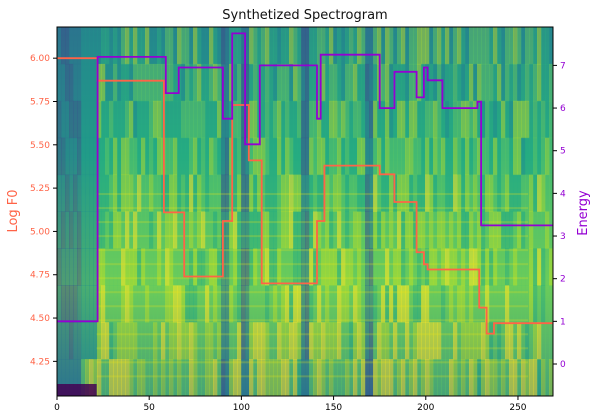 Image resolution: width=597 pixels, height=420 pixels. Describe the element at coordinates (563, 66) in the screenshot. I see `y-right-tick-label: 7` at that location.